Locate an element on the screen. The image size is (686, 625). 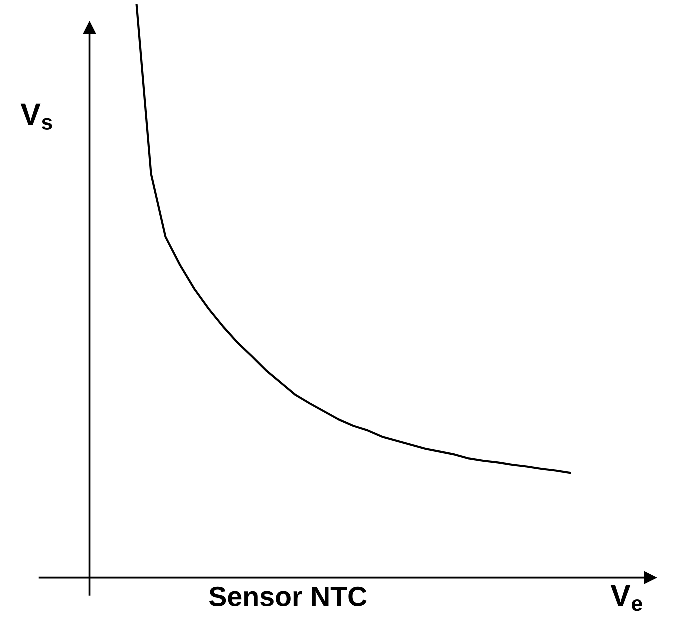
text: Sensor NTC is located at coordinates (288, 596).